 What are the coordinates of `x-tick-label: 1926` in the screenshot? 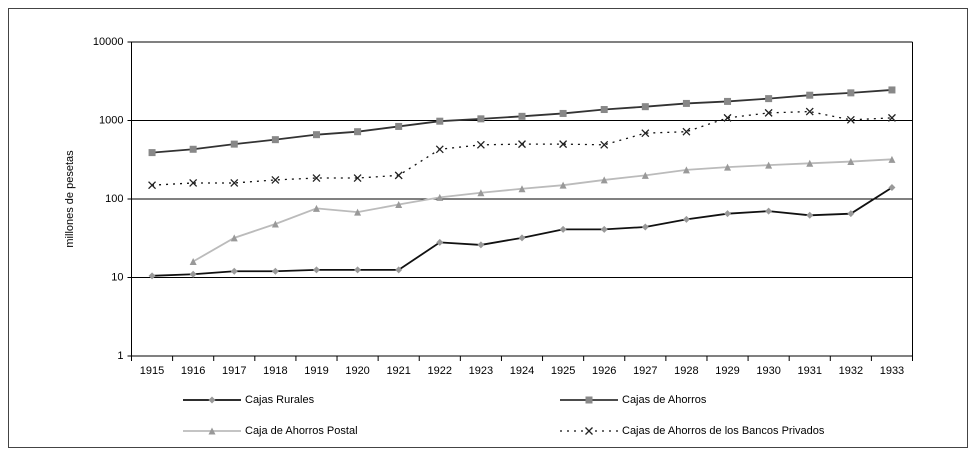 It's located at (604, 371).